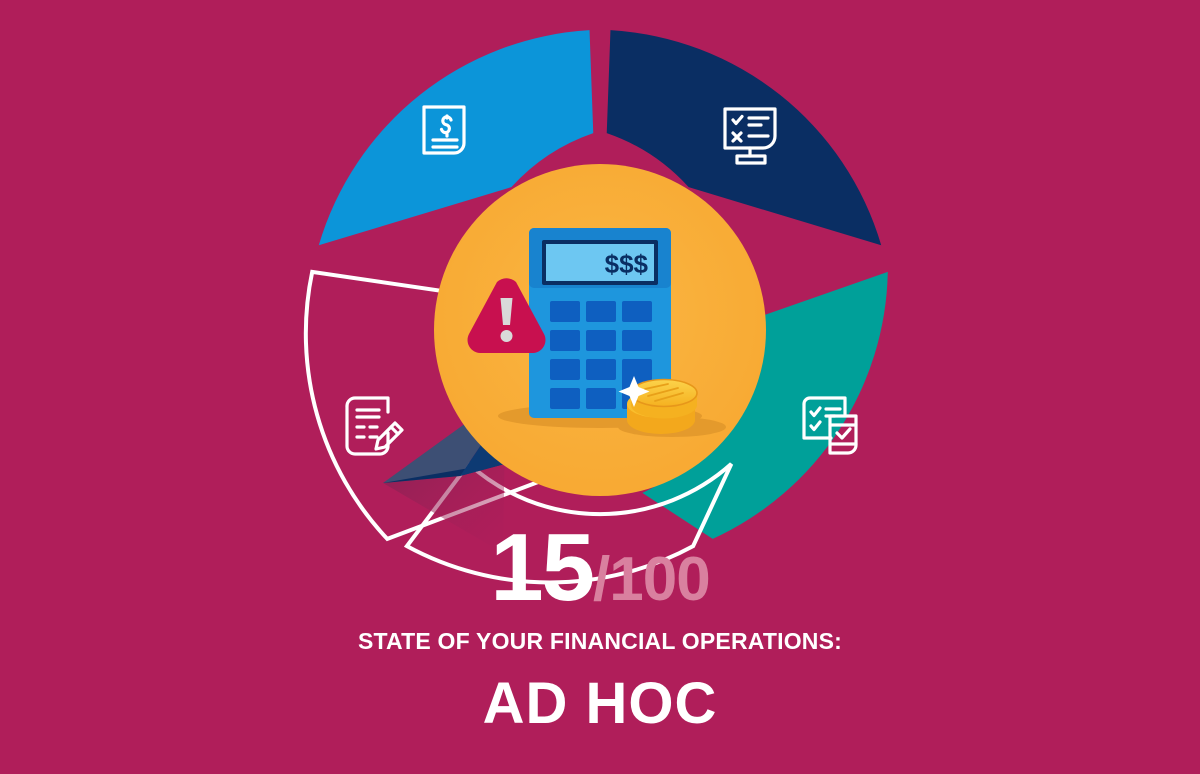 The image size is (1200, 774). I want to click on calculator-screen, so click(600, 262).